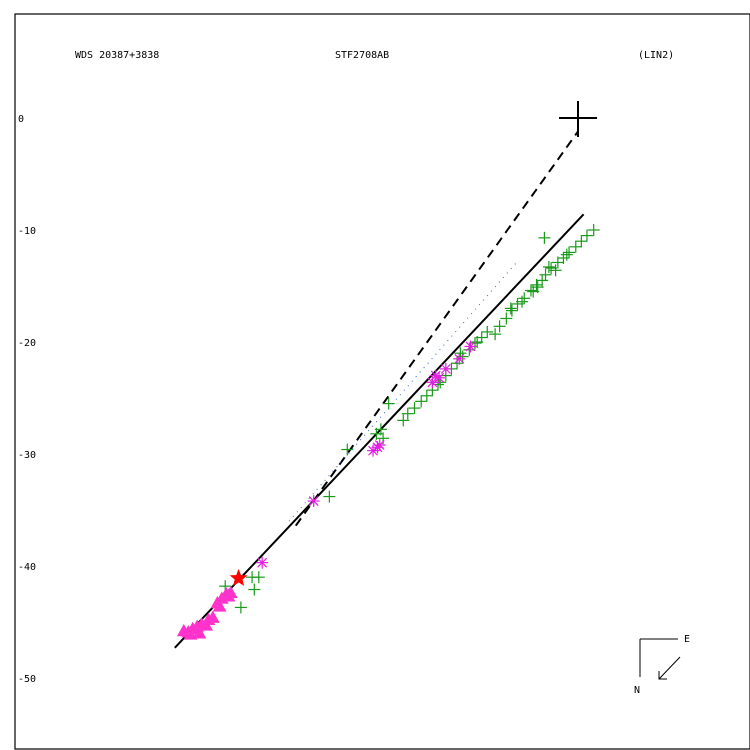  What do you see at coordinates (662, 675) in the screenshot?
I see `motion-arrowhead-icon` at bounding box center [662, 675].